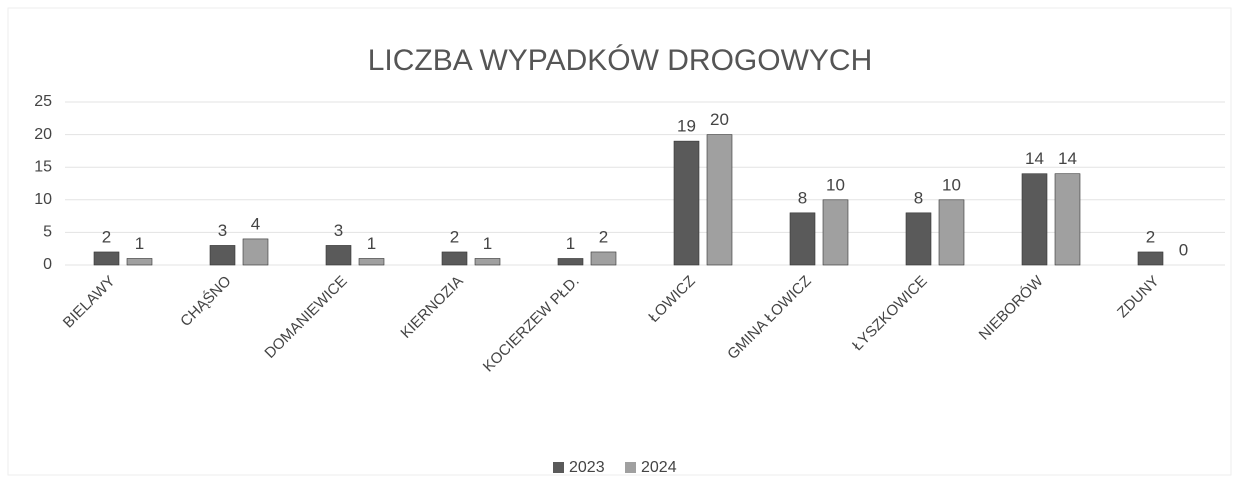  What do you see at coordinates (769, 318) in the screenshot?
I see `x-tick-label: GMINA ŁOWICZ` at bounding box center [769, 318].